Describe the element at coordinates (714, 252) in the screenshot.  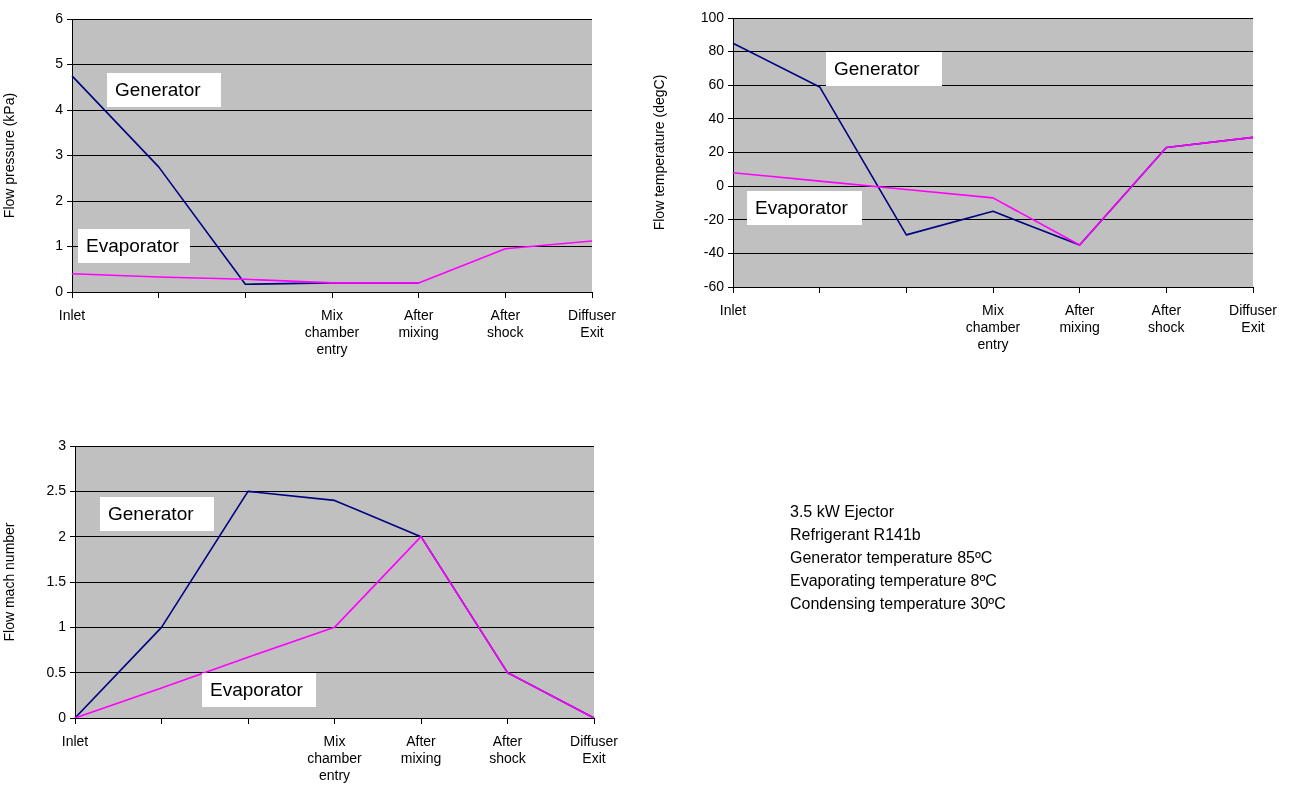
I see `y-tick-label: -40` at that location.